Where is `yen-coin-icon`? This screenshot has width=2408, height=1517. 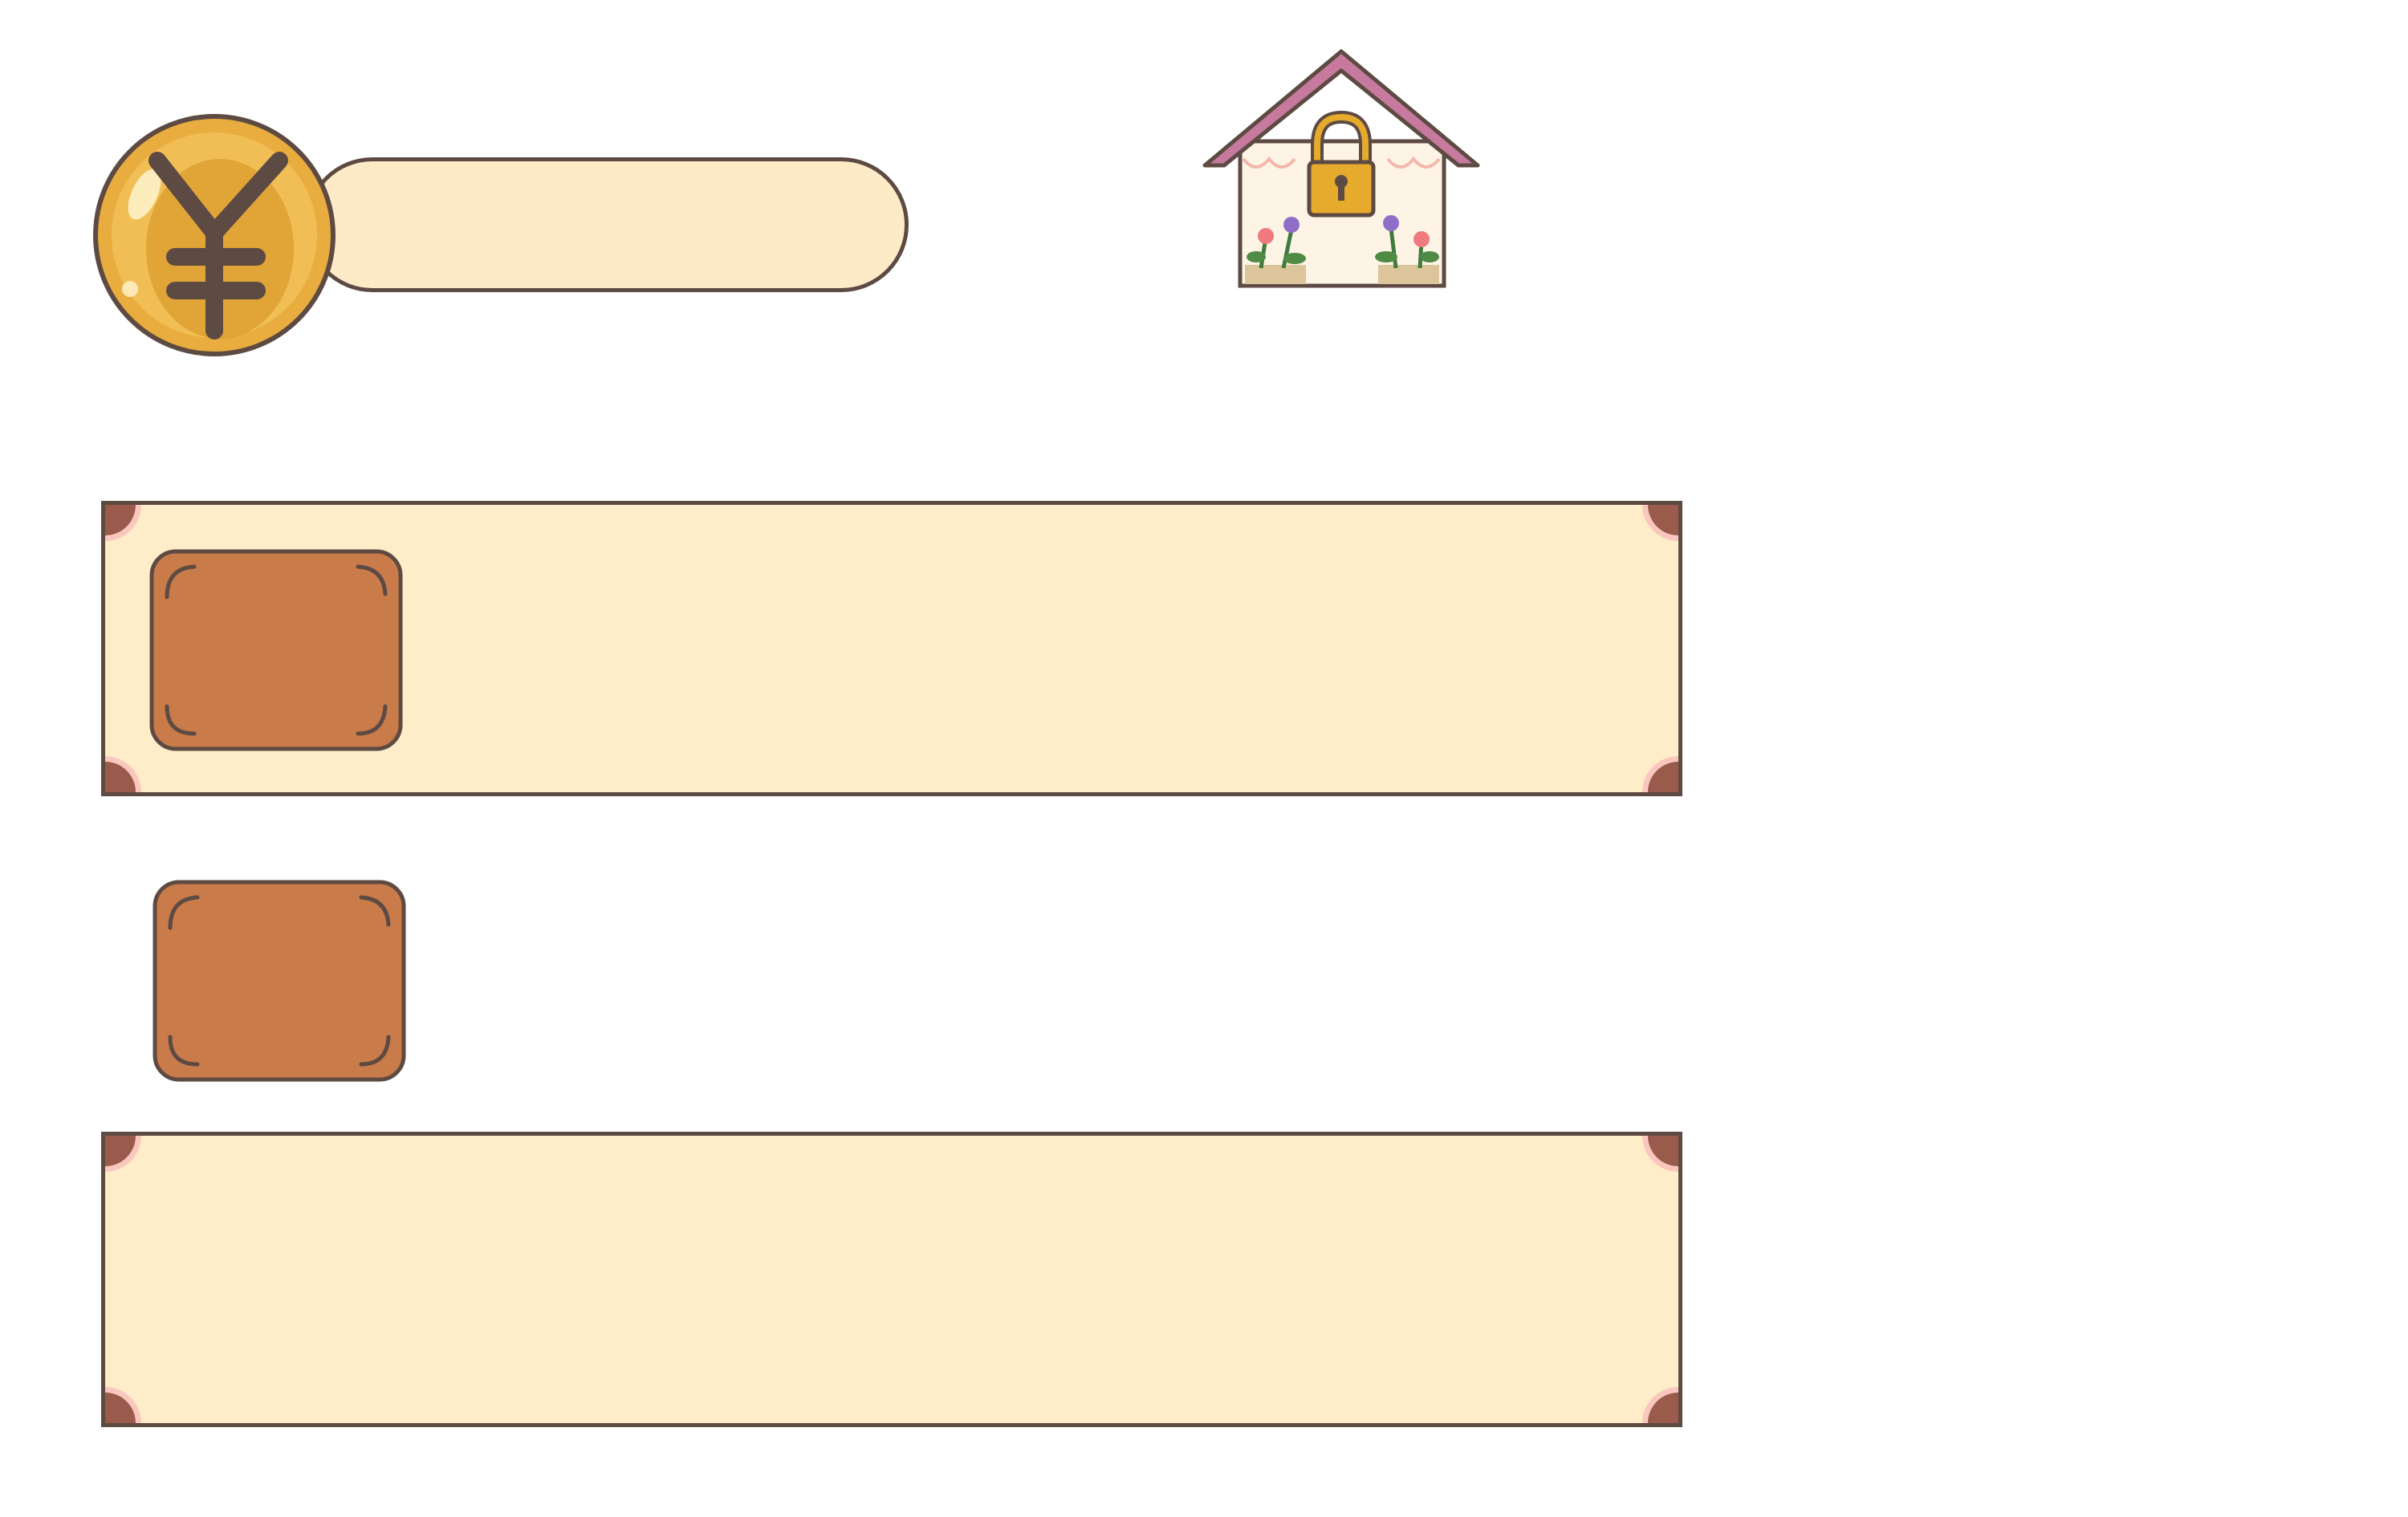 yen-coin-icon is located at coordinates (214, 235).